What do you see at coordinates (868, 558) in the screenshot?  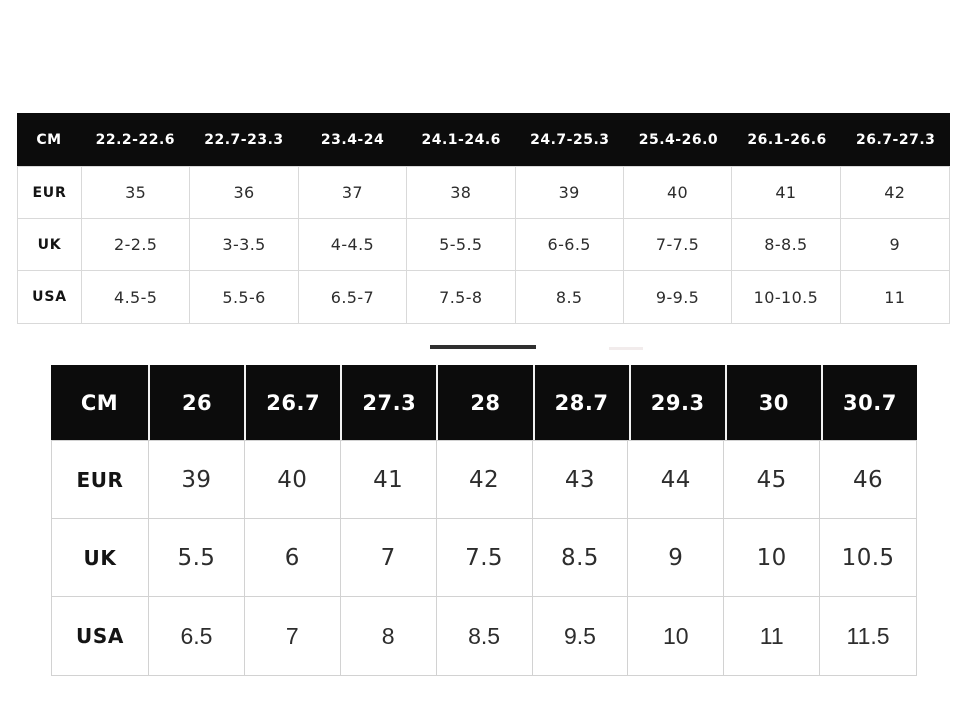 I see `size-cell: 10.5` at bounding box center [868, 558].